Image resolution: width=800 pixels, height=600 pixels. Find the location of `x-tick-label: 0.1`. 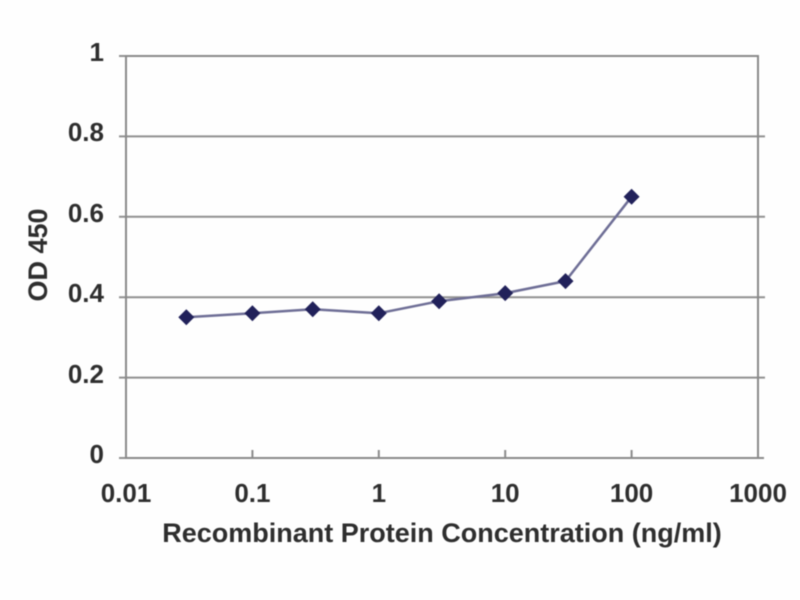

x-tick-label: 0.1 is located at coordinates (252, 493).